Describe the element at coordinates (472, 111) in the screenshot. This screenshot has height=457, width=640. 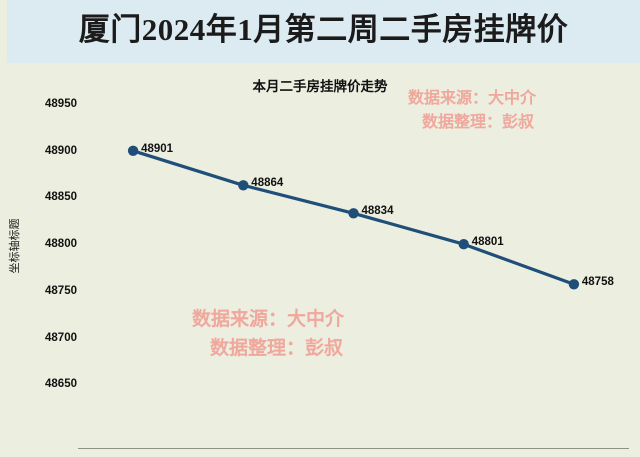
I see `watermark-top: 数据来源：大中介 数据整理：彭叔` at that location.